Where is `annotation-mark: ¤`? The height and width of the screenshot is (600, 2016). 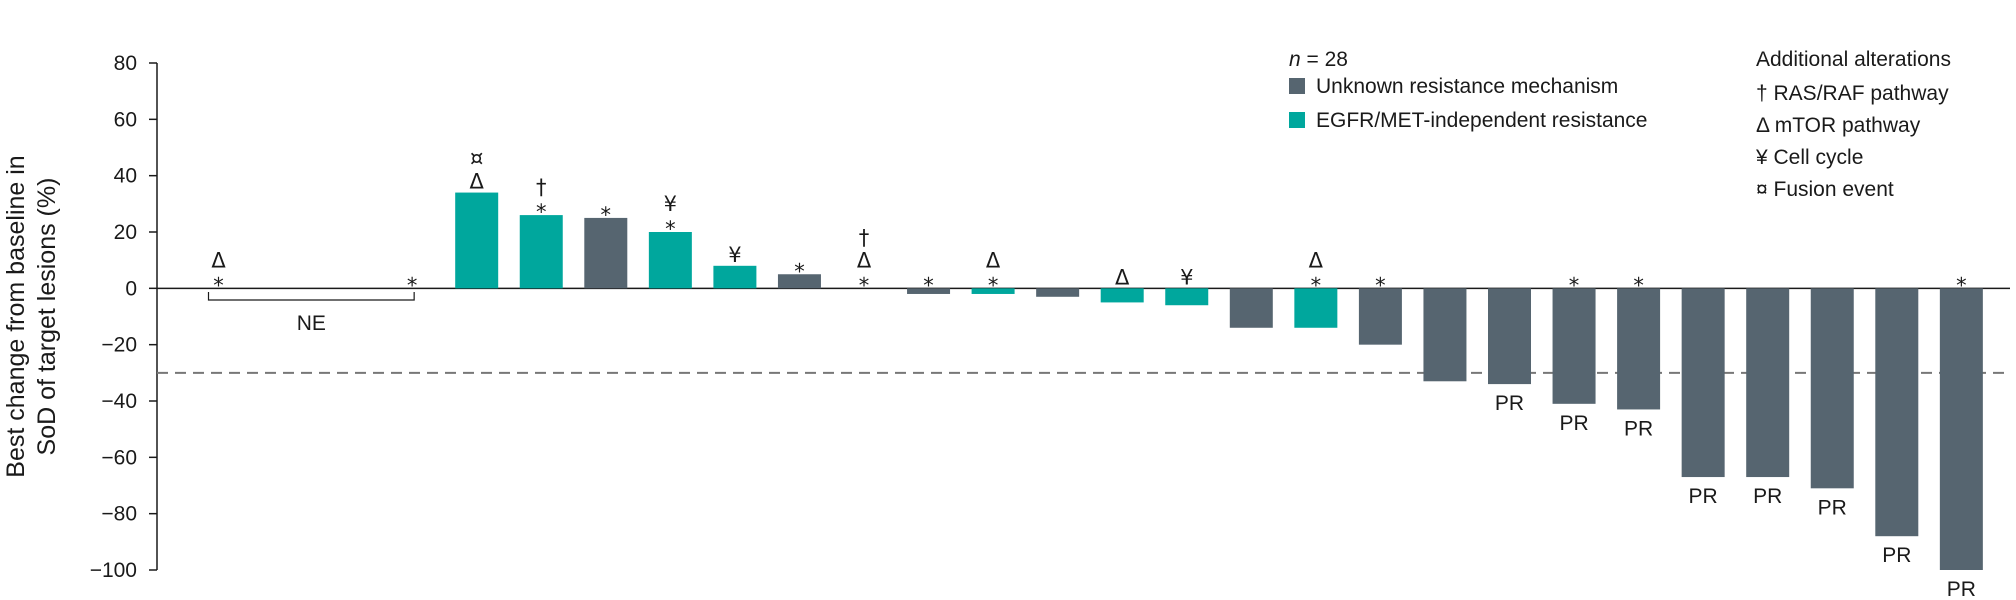
annotation-mark: ¤ is located at coordinates (476, 159).